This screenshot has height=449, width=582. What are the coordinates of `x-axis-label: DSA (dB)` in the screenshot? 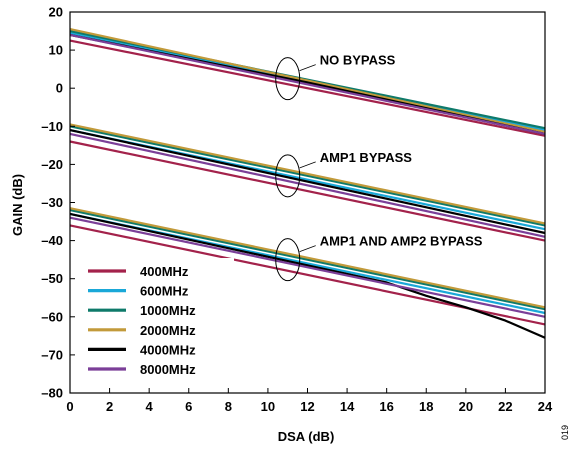 It's located at (306, 436).